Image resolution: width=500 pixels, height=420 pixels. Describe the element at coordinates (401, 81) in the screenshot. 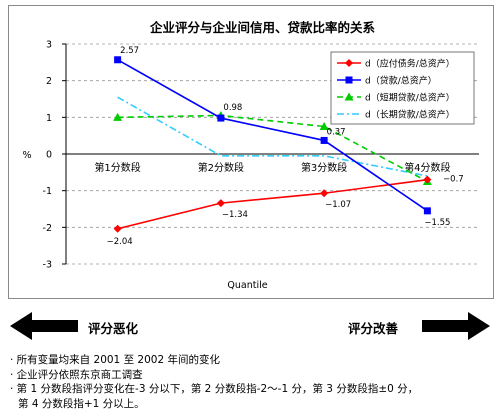

I see `legend-label: d（贷款/总资产）` at that location.